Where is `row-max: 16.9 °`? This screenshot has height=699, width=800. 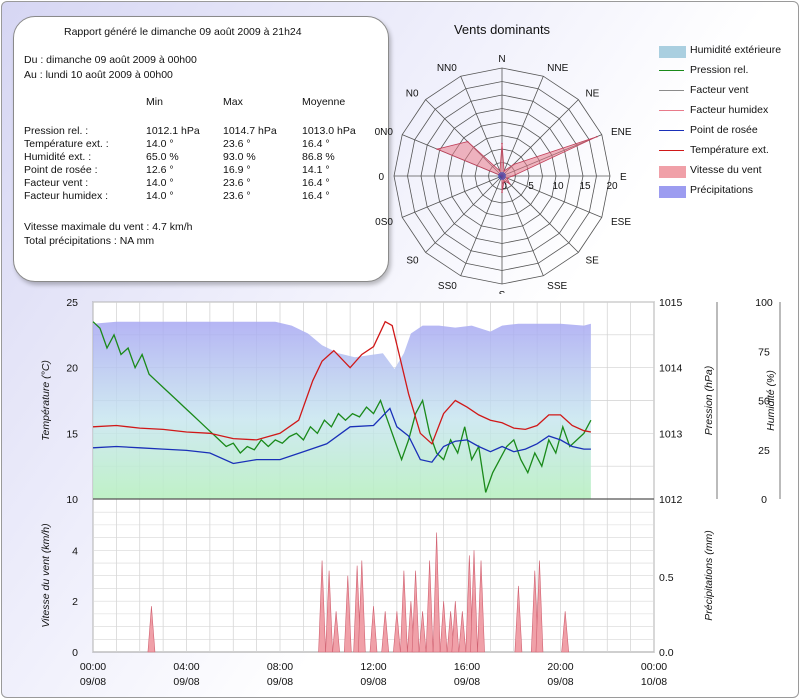 row-max: 16.9 ° is located at coordinates (237, 170).